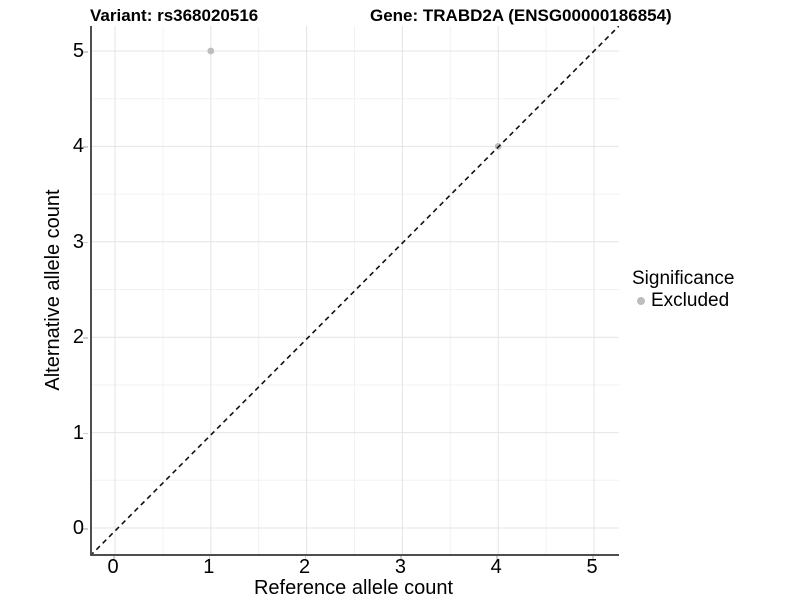  I want to click on data-point, so click(211, 51).